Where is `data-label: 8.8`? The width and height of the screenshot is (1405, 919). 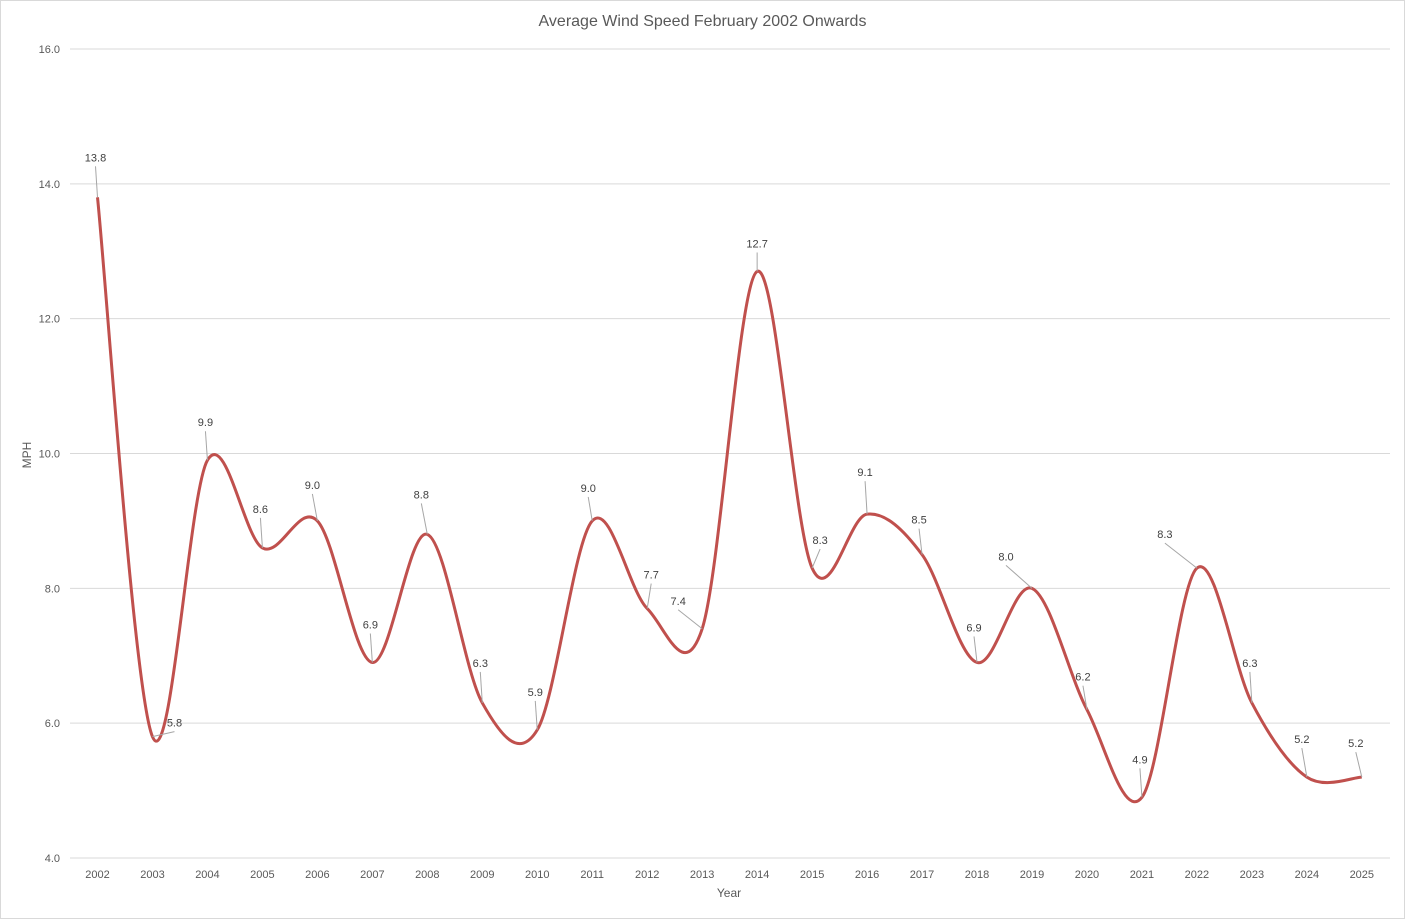
data-label: 8.8 is located at coordinates (421, 495).